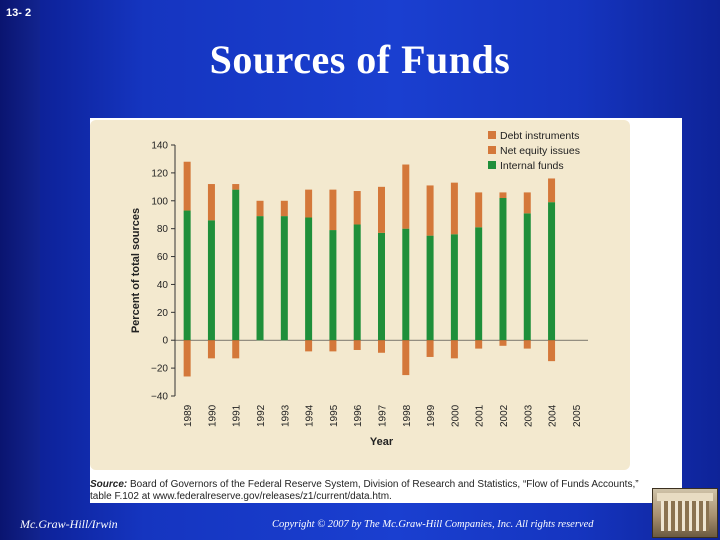 This screenshot has height=540, width=720. What do you see at coordinates (109, 484) in the screenshot?
I see `source-label: Source:` at bounding box center [109, 484].